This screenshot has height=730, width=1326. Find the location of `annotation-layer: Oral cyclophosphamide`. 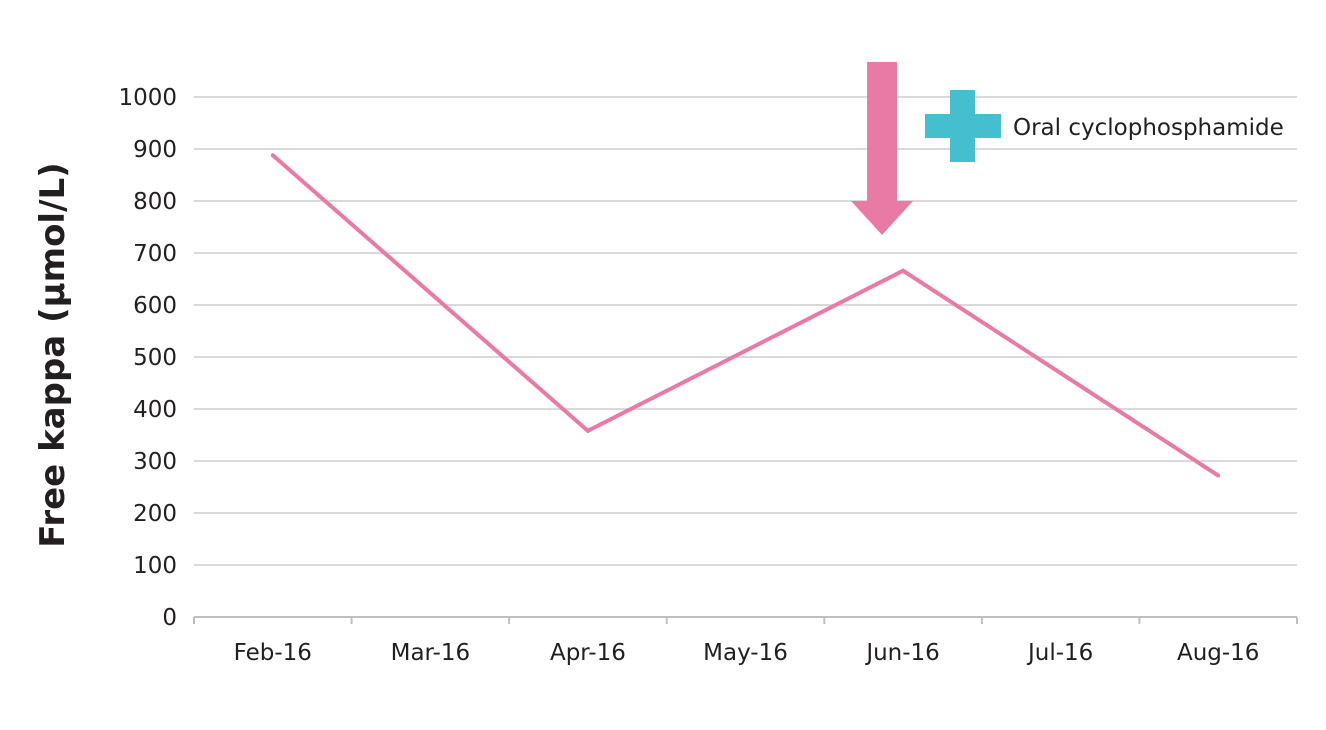

annotation-layer: Oral cyclophosphamide is located at coordinates (1067, 148).